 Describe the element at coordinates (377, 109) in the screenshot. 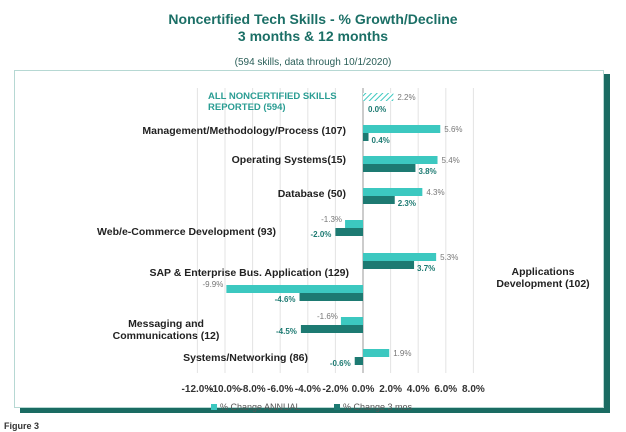

I see `value-label-3mo: 0.0%` at that location.